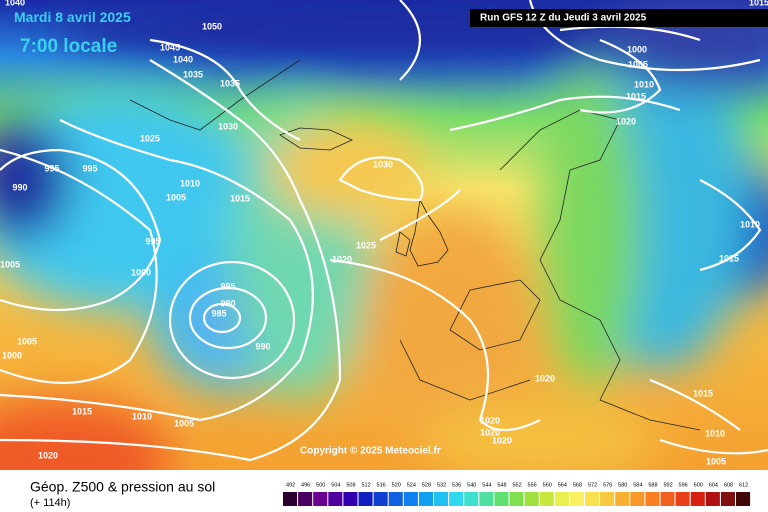  What do you see at coordinates (562, 485) in the screenshot?
I see `scale-label: 564` at bounding box center [562, 485].